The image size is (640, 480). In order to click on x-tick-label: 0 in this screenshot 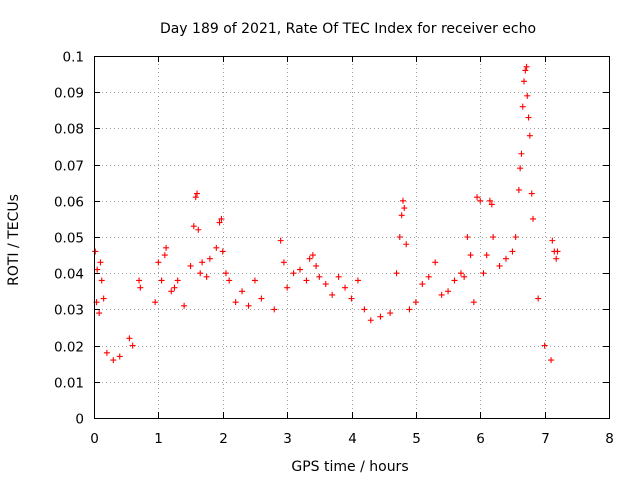, I will do `click(94, 439)`.